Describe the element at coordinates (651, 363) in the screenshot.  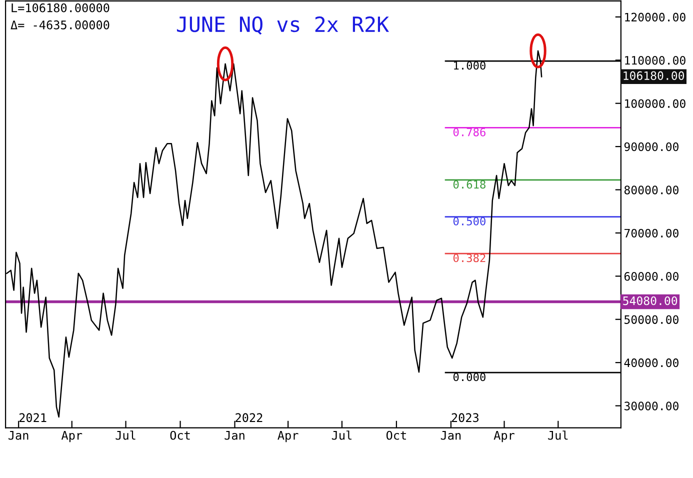
I see `y-tick-label: 40000.00` at that location.